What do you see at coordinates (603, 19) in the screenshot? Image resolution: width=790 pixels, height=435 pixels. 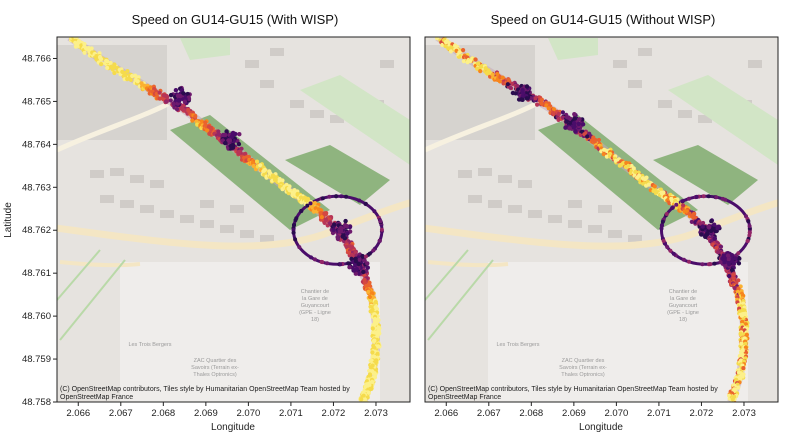 I see `panel-title: Speed on GU14-GU15 (Without WISP)` at bounding box center [603, 19].